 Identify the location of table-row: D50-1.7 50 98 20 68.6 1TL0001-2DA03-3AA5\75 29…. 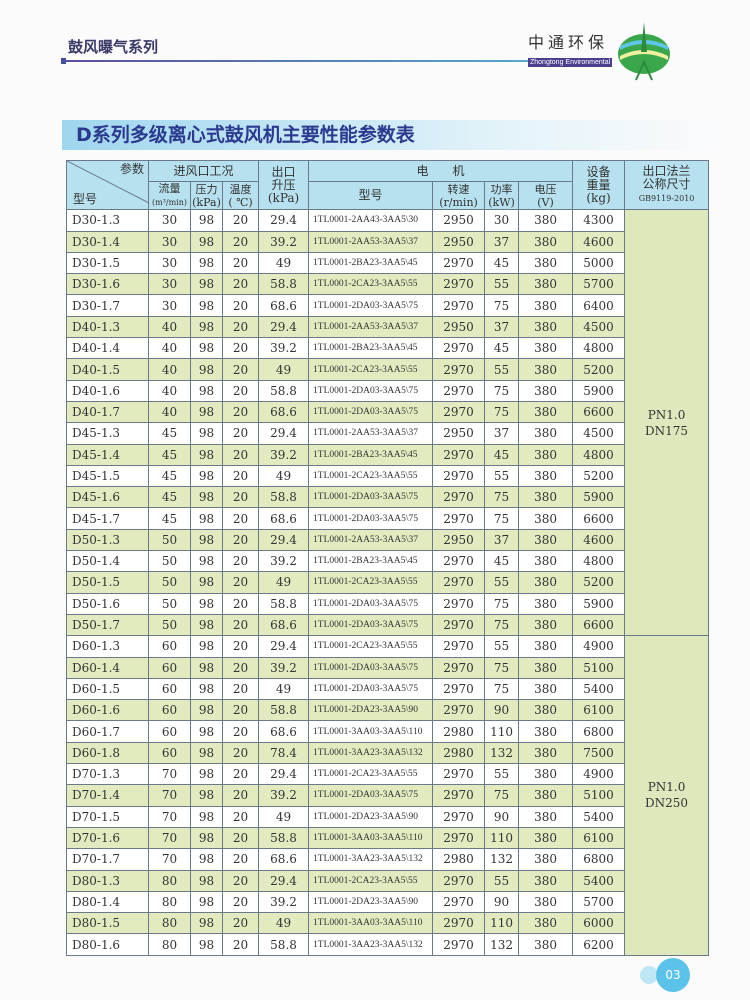
(387, 625).